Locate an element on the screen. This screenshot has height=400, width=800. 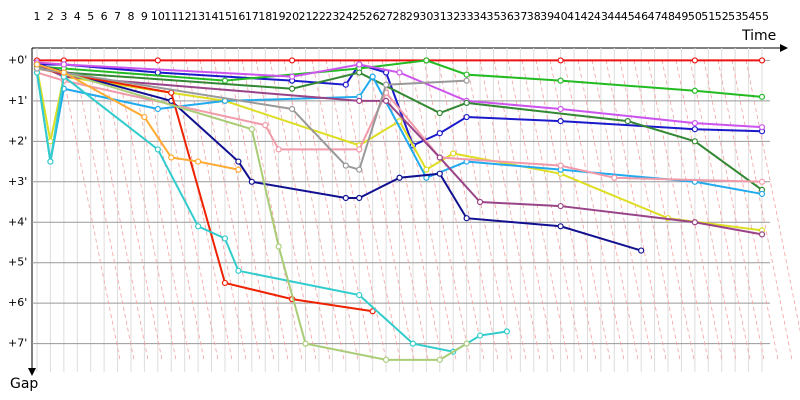
x-tick-label: 30 is located at coordinates (426, 16).